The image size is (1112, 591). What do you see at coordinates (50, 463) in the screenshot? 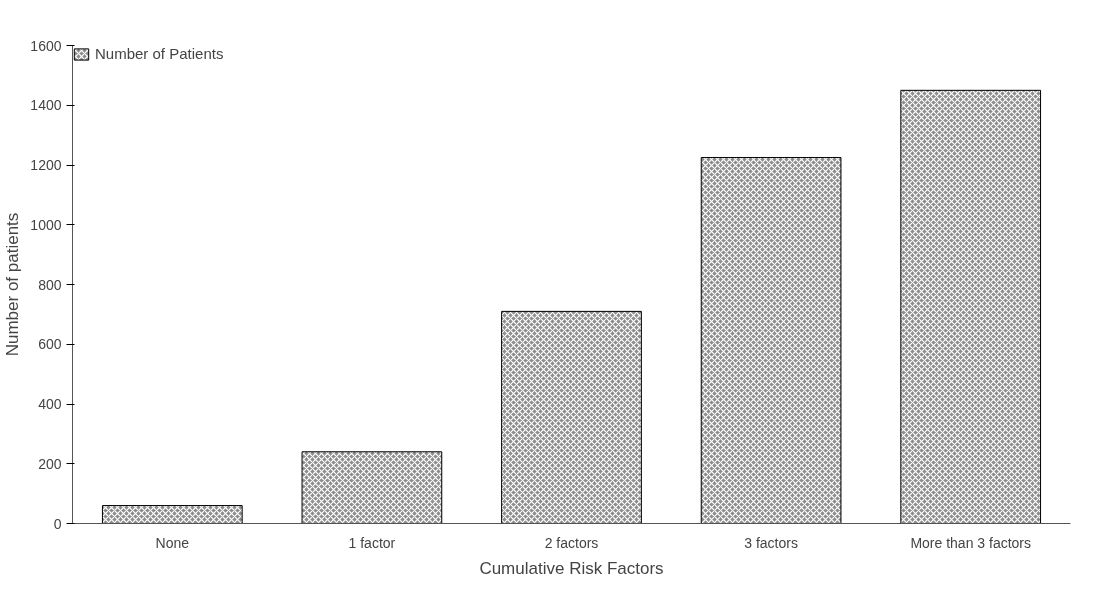
I see `y-tick-label: 200` at bounding box center [50, 463].